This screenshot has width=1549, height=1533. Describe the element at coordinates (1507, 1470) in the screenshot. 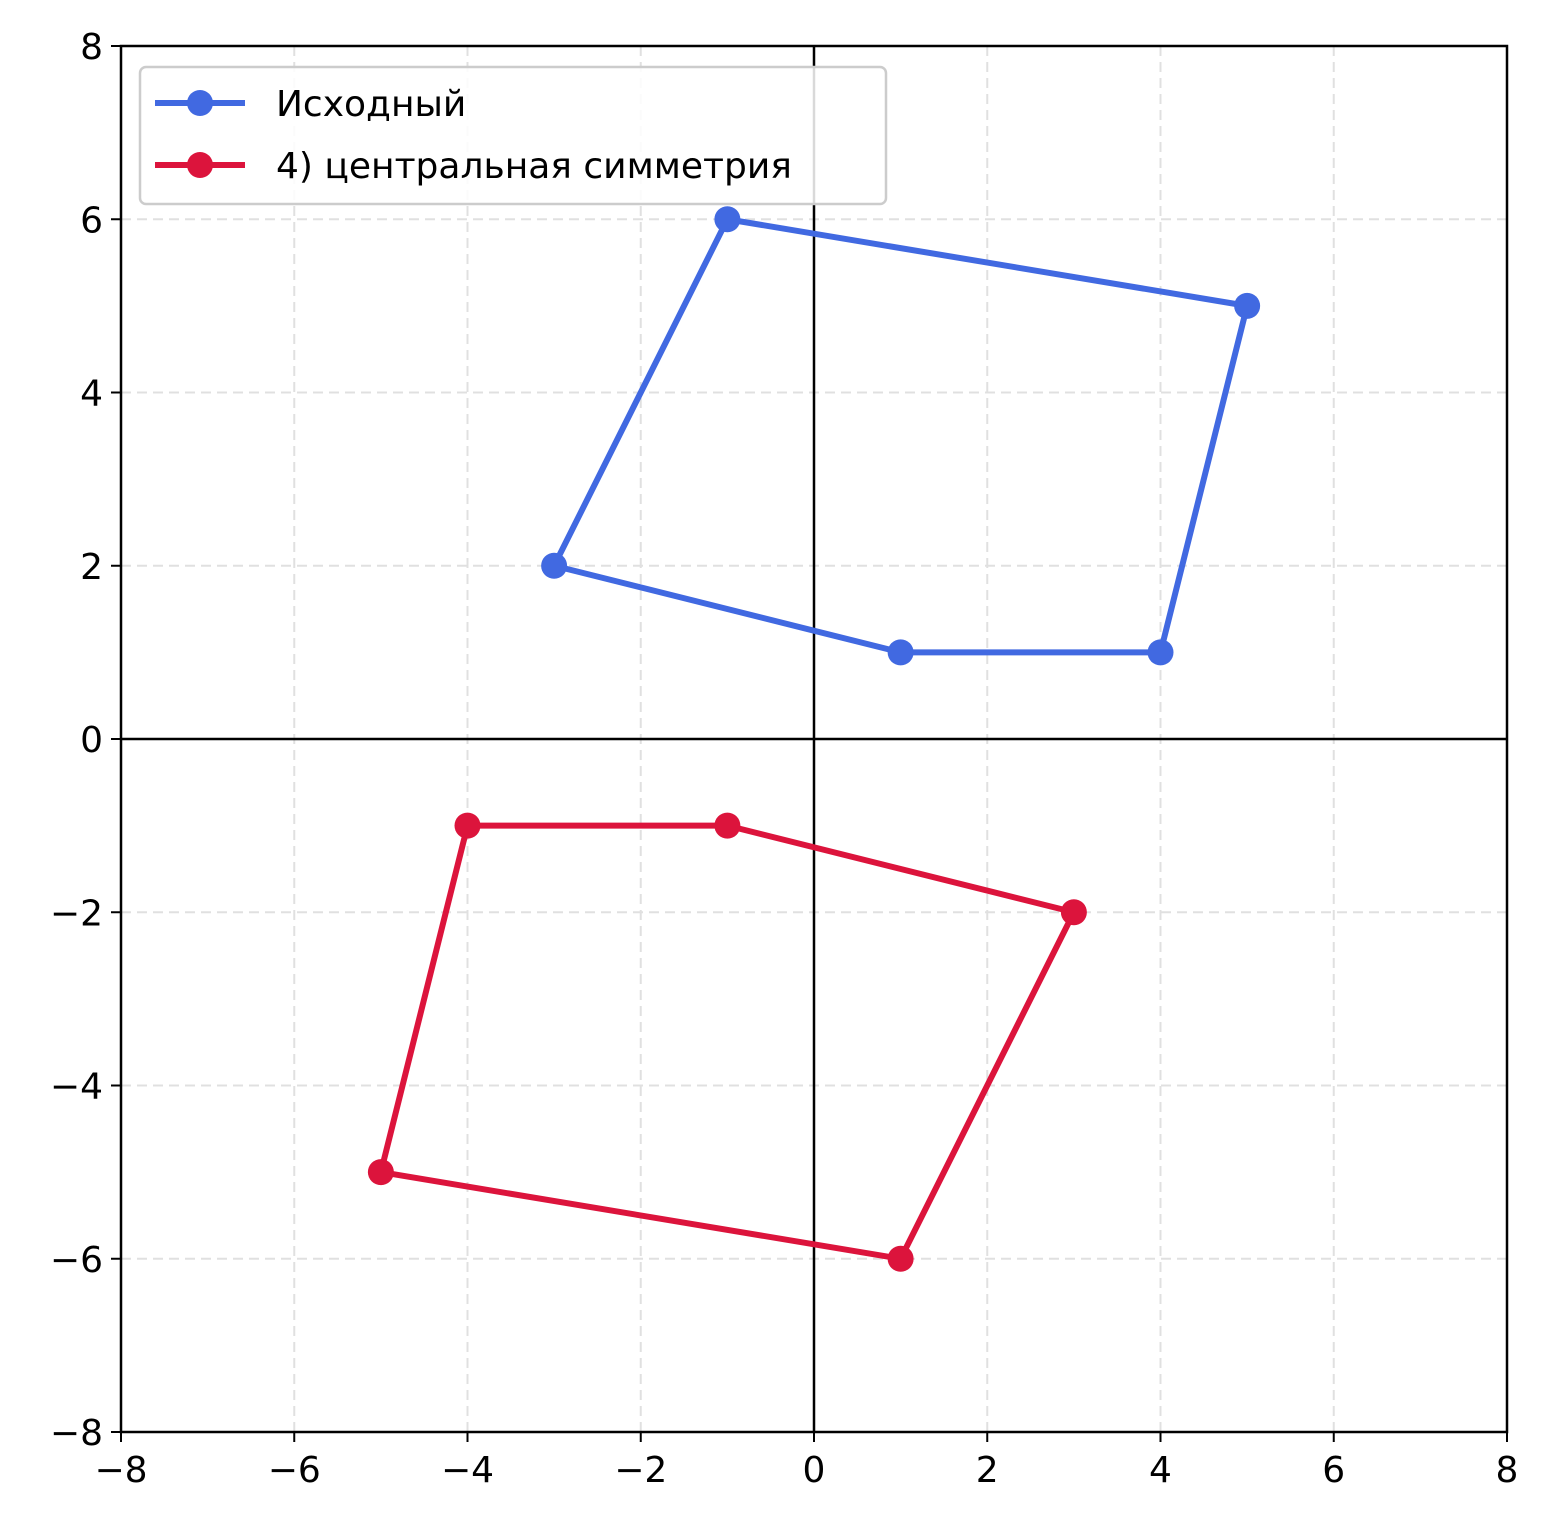

I see `x-tick-label: 8` at that location.